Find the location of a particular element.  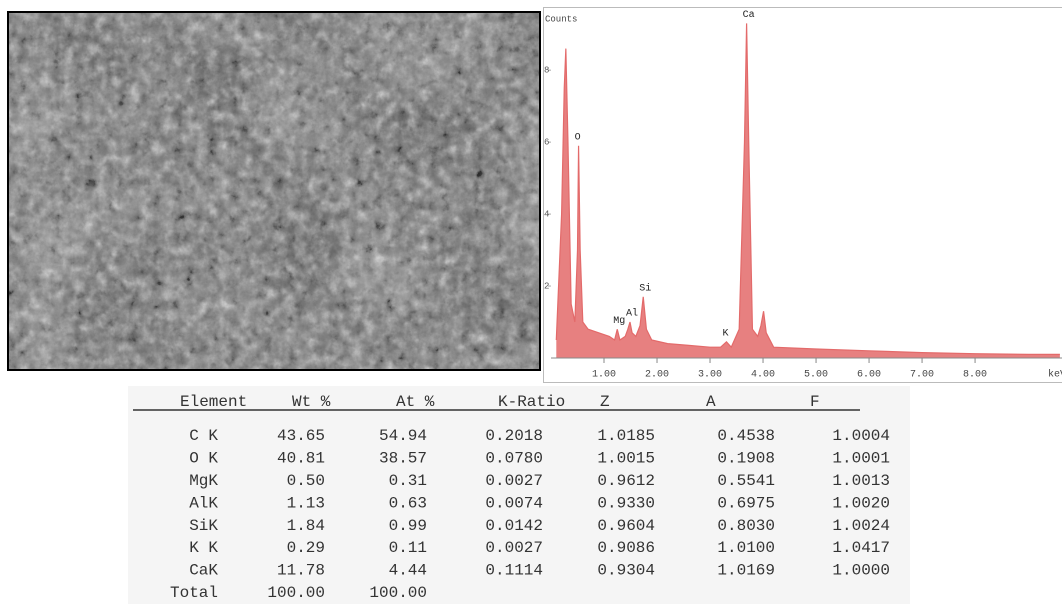

table-cell: 0.63 is located at coordinates (408, 503).